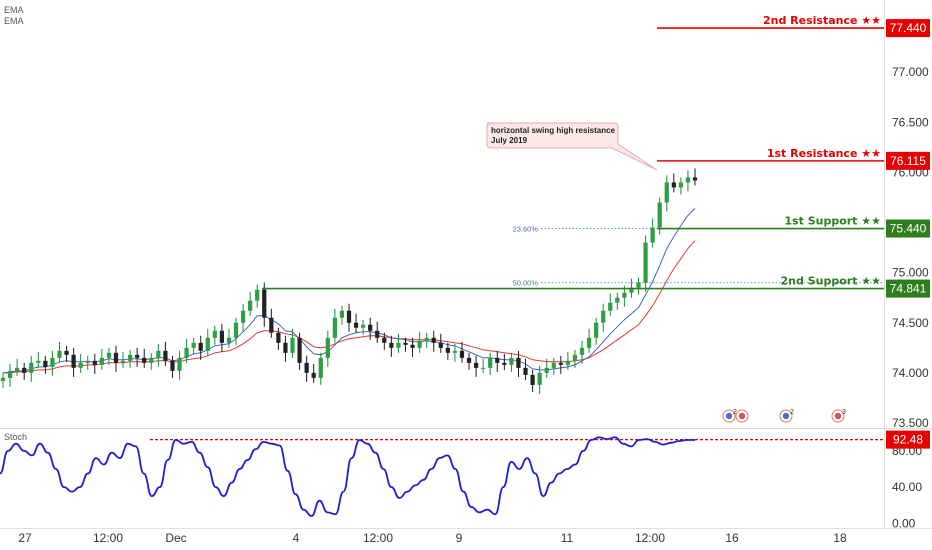 Image resolution: width=932 pixels, height=550 pixels. What do you see at coordinates (908, 229) in the screenshot?
I see `price-tag-1st-support-value: 75.440` at bounding box center [908, 229].